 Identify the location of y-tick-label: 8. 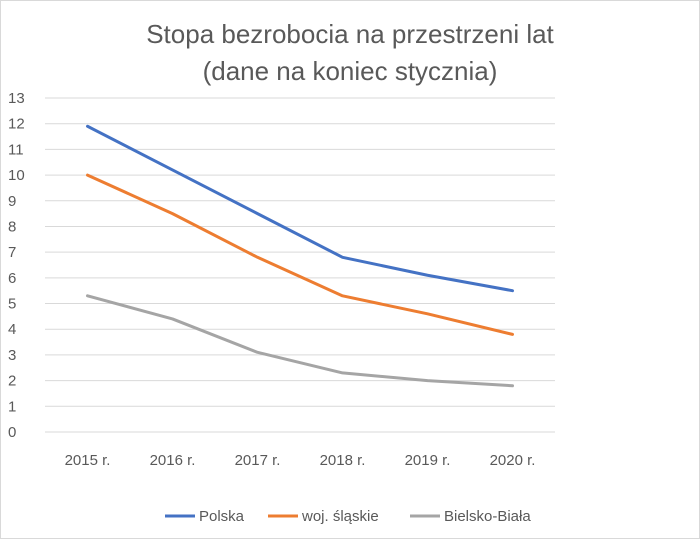
(12, 226).